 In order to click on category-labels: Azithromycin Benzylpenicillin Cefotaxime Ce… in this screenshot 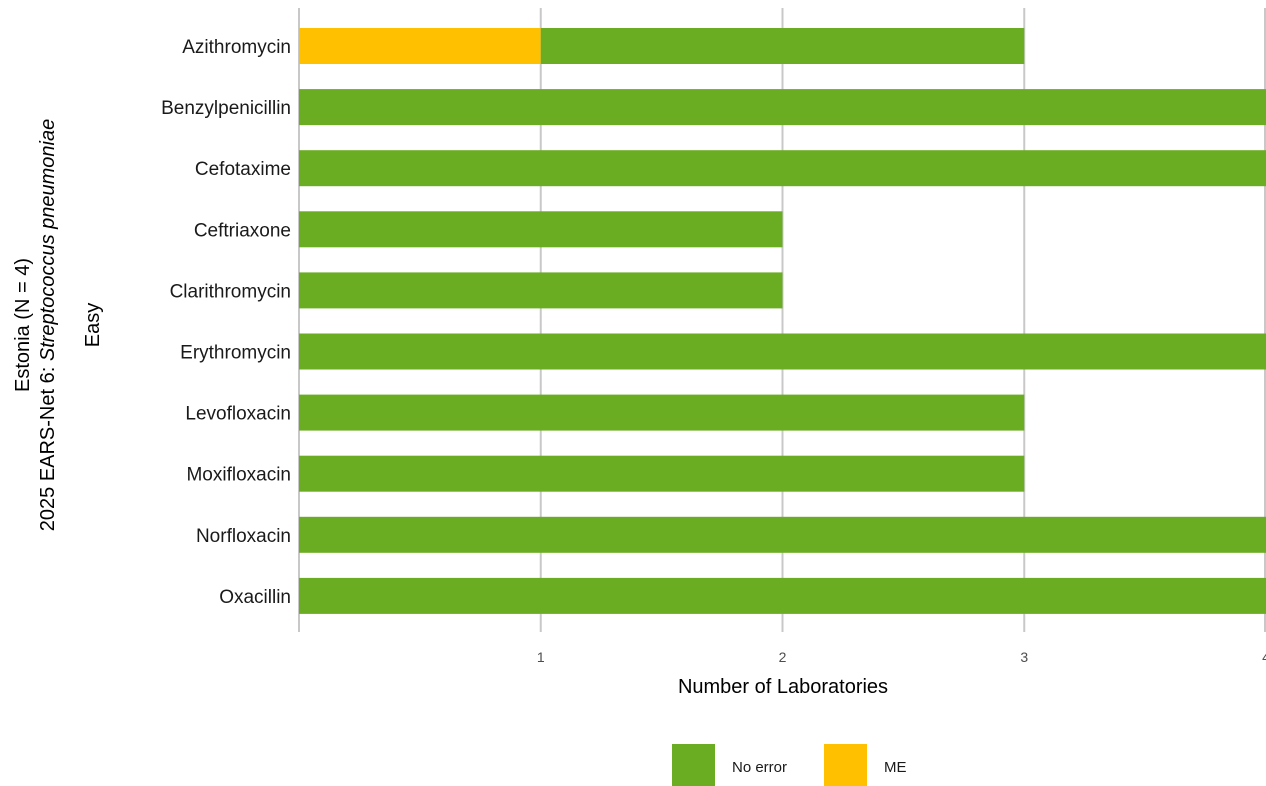, I will do `click(226, 322)`.